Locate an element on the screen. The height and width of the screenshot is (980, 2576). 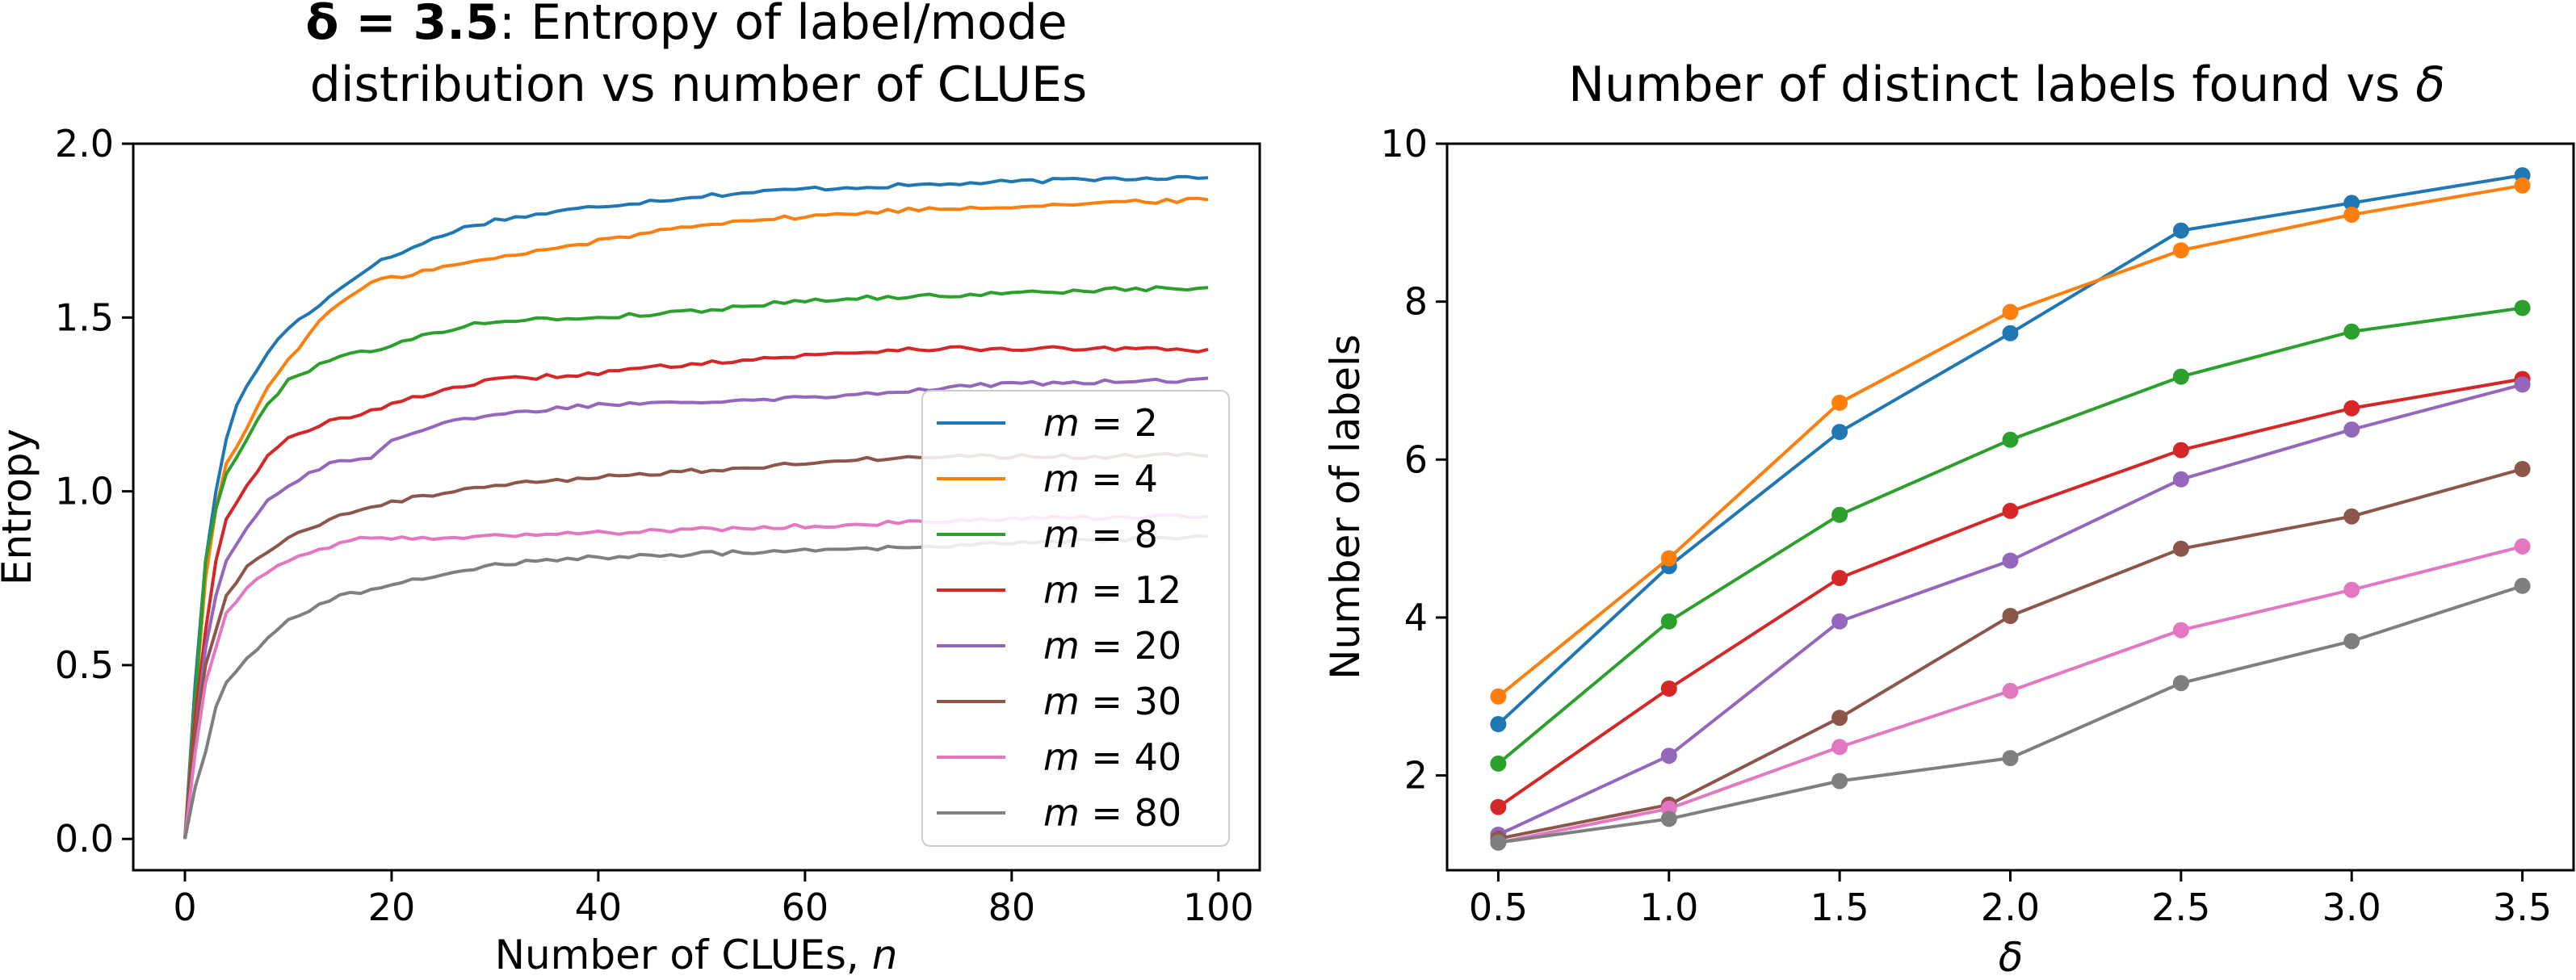
right-x-tick-label: 3.5 is located at coordinates (2522, 907).